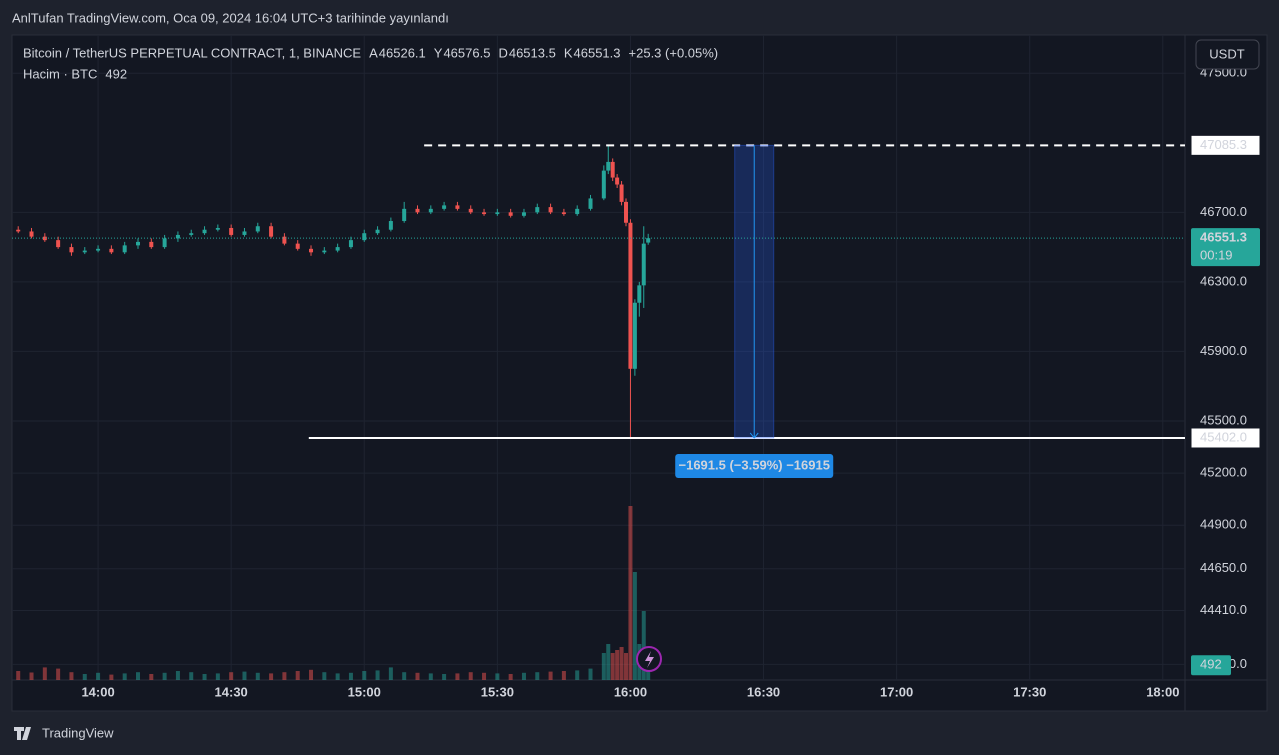 This screenshot has height=755, width=1279. Describe the element at coordinates (754, 464) in the screenshot. I see `measure-label: −1691.5 (−3.59%) −16915` at that location.